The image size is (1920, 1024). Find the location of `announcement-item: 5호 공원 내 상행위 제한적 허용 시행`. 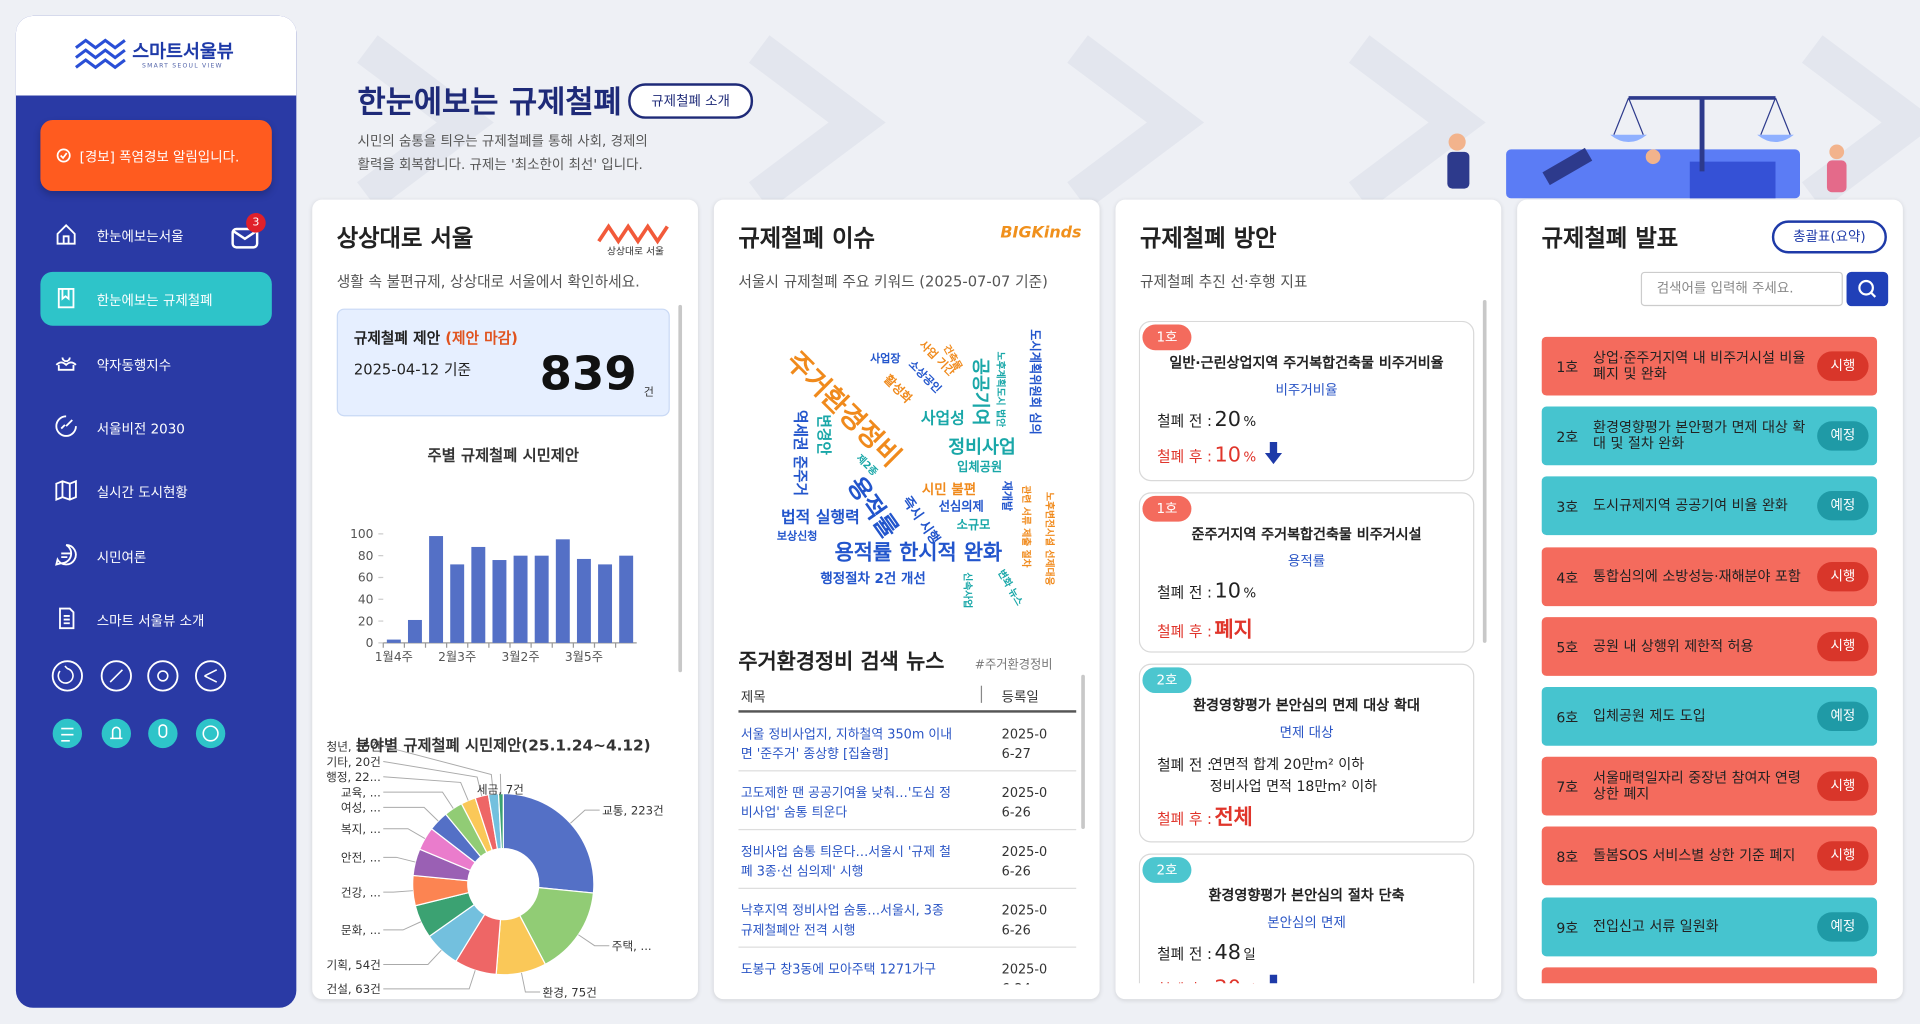

announcement-item: 5호 공원 내 상행위 제한적 허용 시행 is located at coordinates (1709, 646).